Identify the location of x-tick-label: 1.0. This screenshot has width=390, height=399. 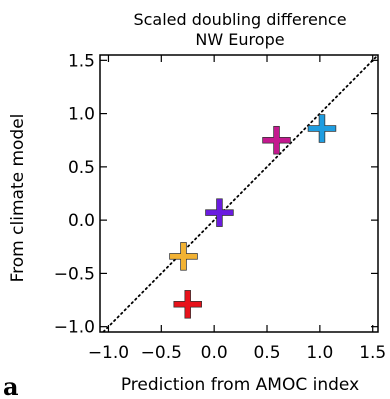
(319, 353).